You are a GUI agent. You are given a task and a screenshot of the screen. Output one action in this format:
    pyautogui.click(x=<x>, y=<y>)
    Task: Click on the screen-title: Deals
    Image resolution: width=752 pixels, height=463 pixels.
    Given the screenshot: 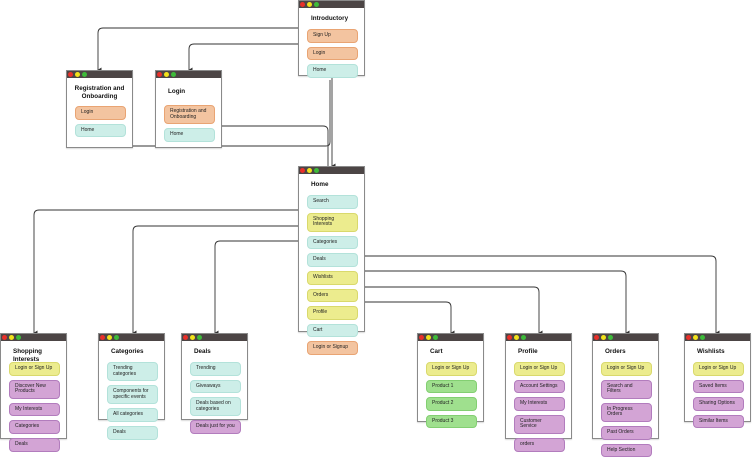 What is the action you would take?
    pyautogui.click(x=202, y=351)
    